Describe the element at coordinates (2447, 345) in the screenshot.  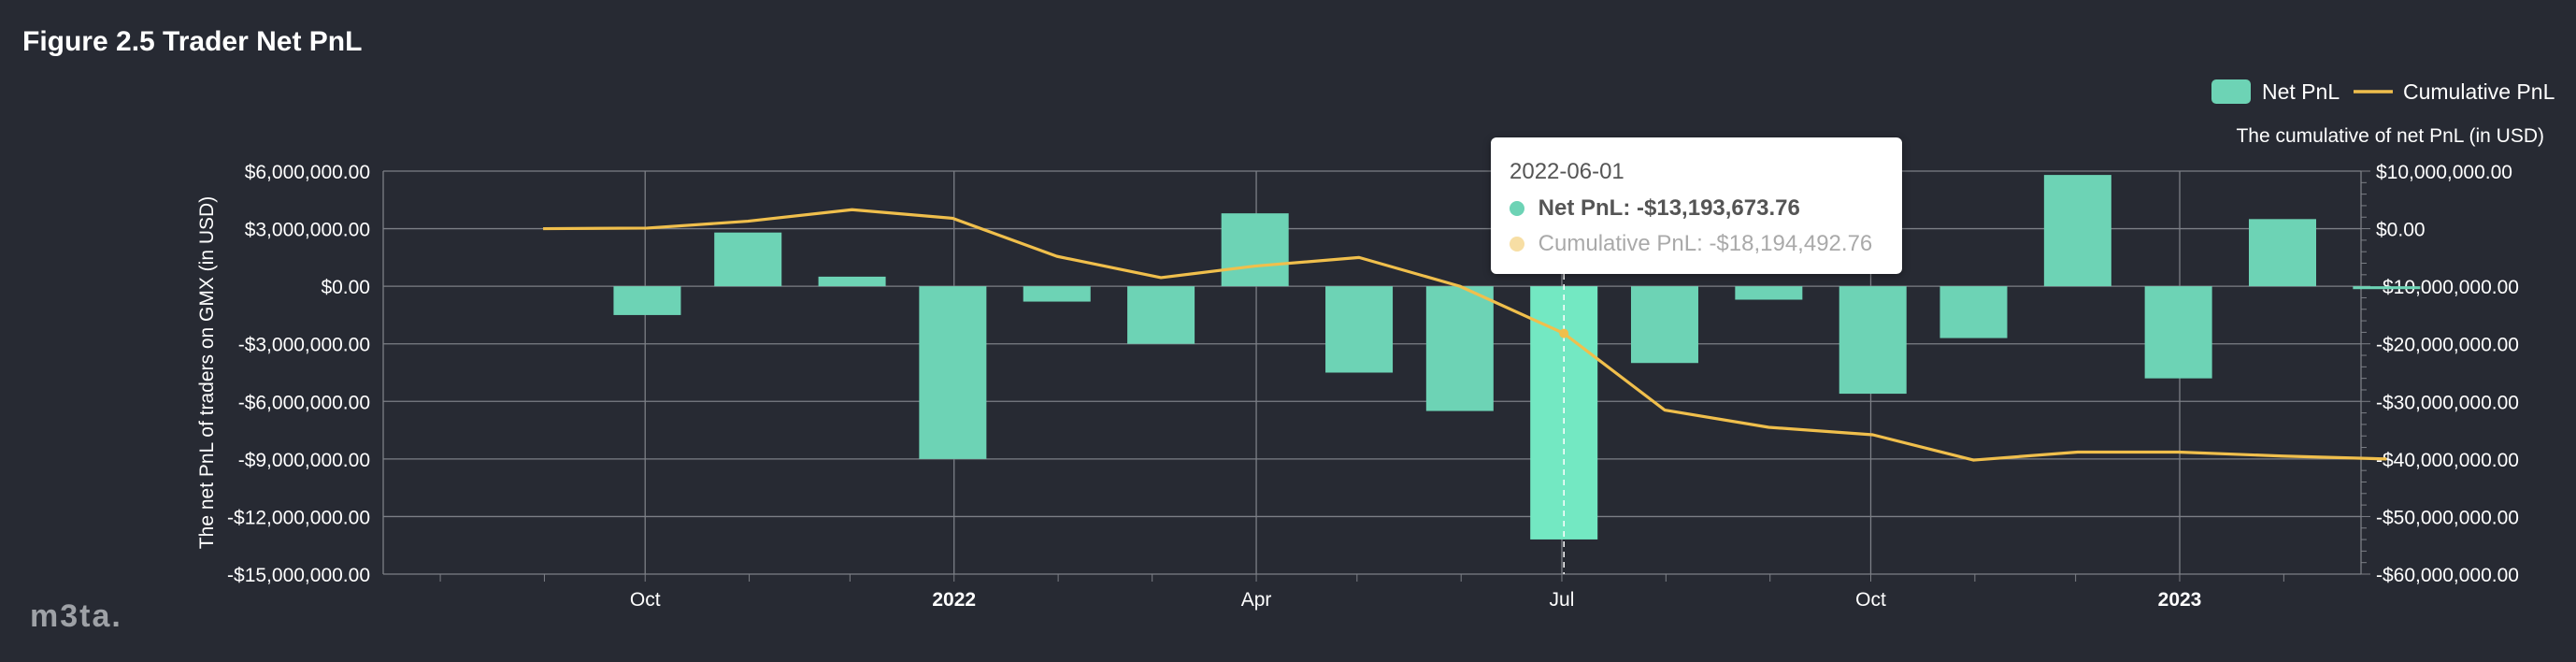
I see `y-right-tick-label: -$20,000,000.00` at that location.